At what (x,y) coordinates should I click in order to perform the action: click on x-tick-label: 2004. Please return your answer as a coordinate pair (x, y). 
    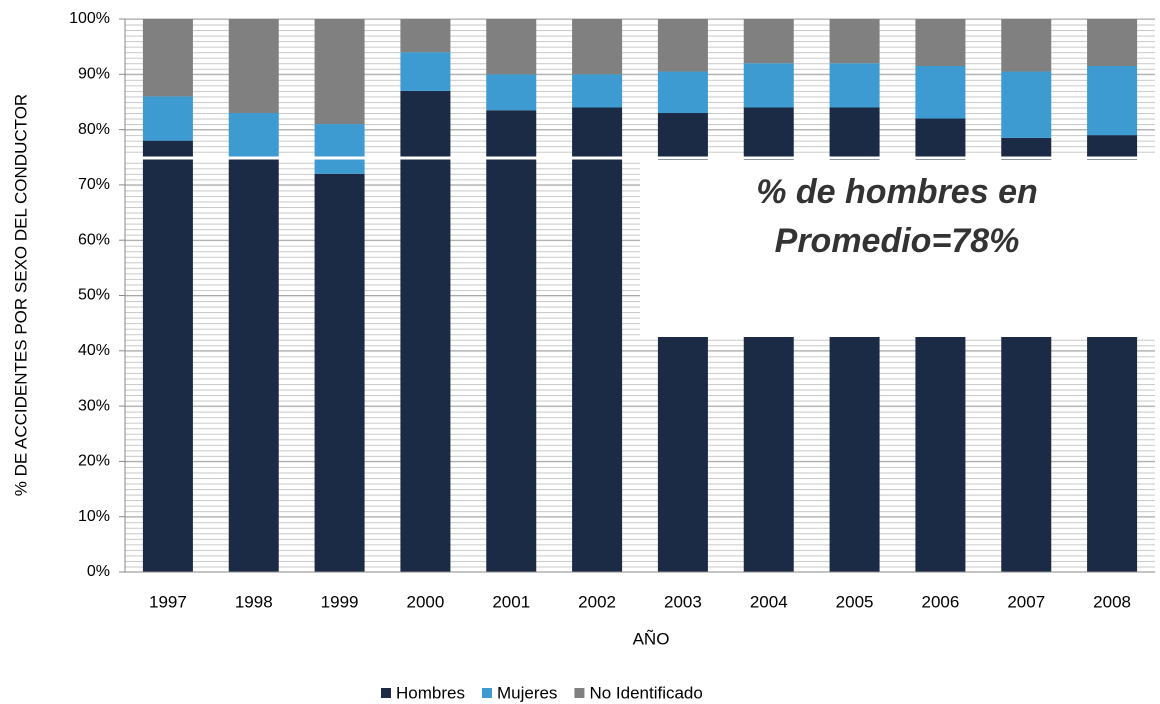
    Looking at the image, I should click on (769, 601).